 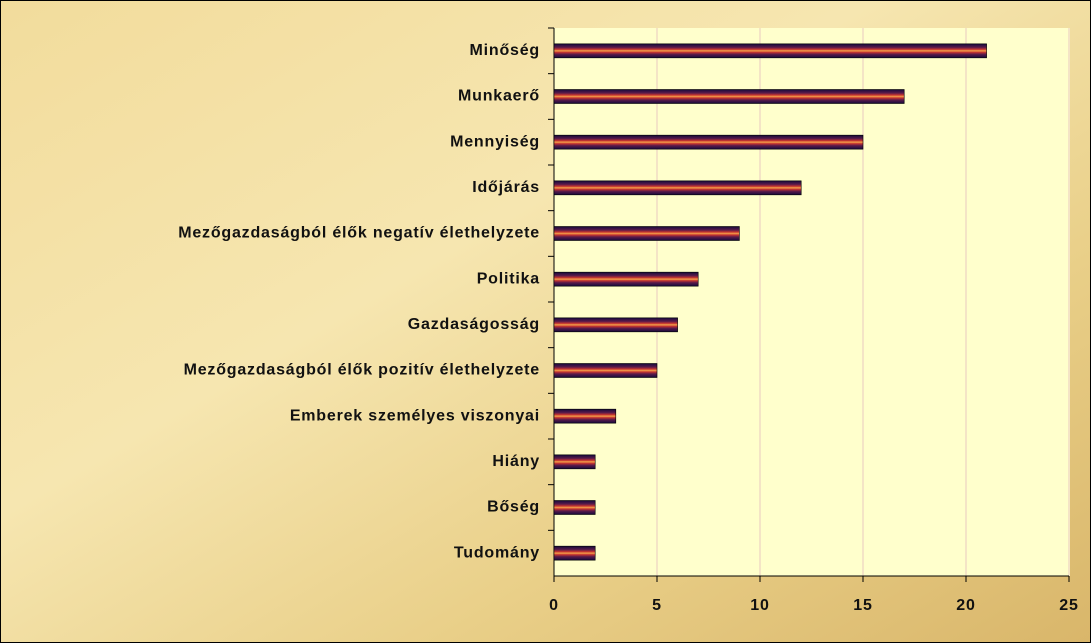 What do you see at coordinates (759, 605) in the screenshot?
I see `x-tick-label: 10` at bounding box center [759, 605].